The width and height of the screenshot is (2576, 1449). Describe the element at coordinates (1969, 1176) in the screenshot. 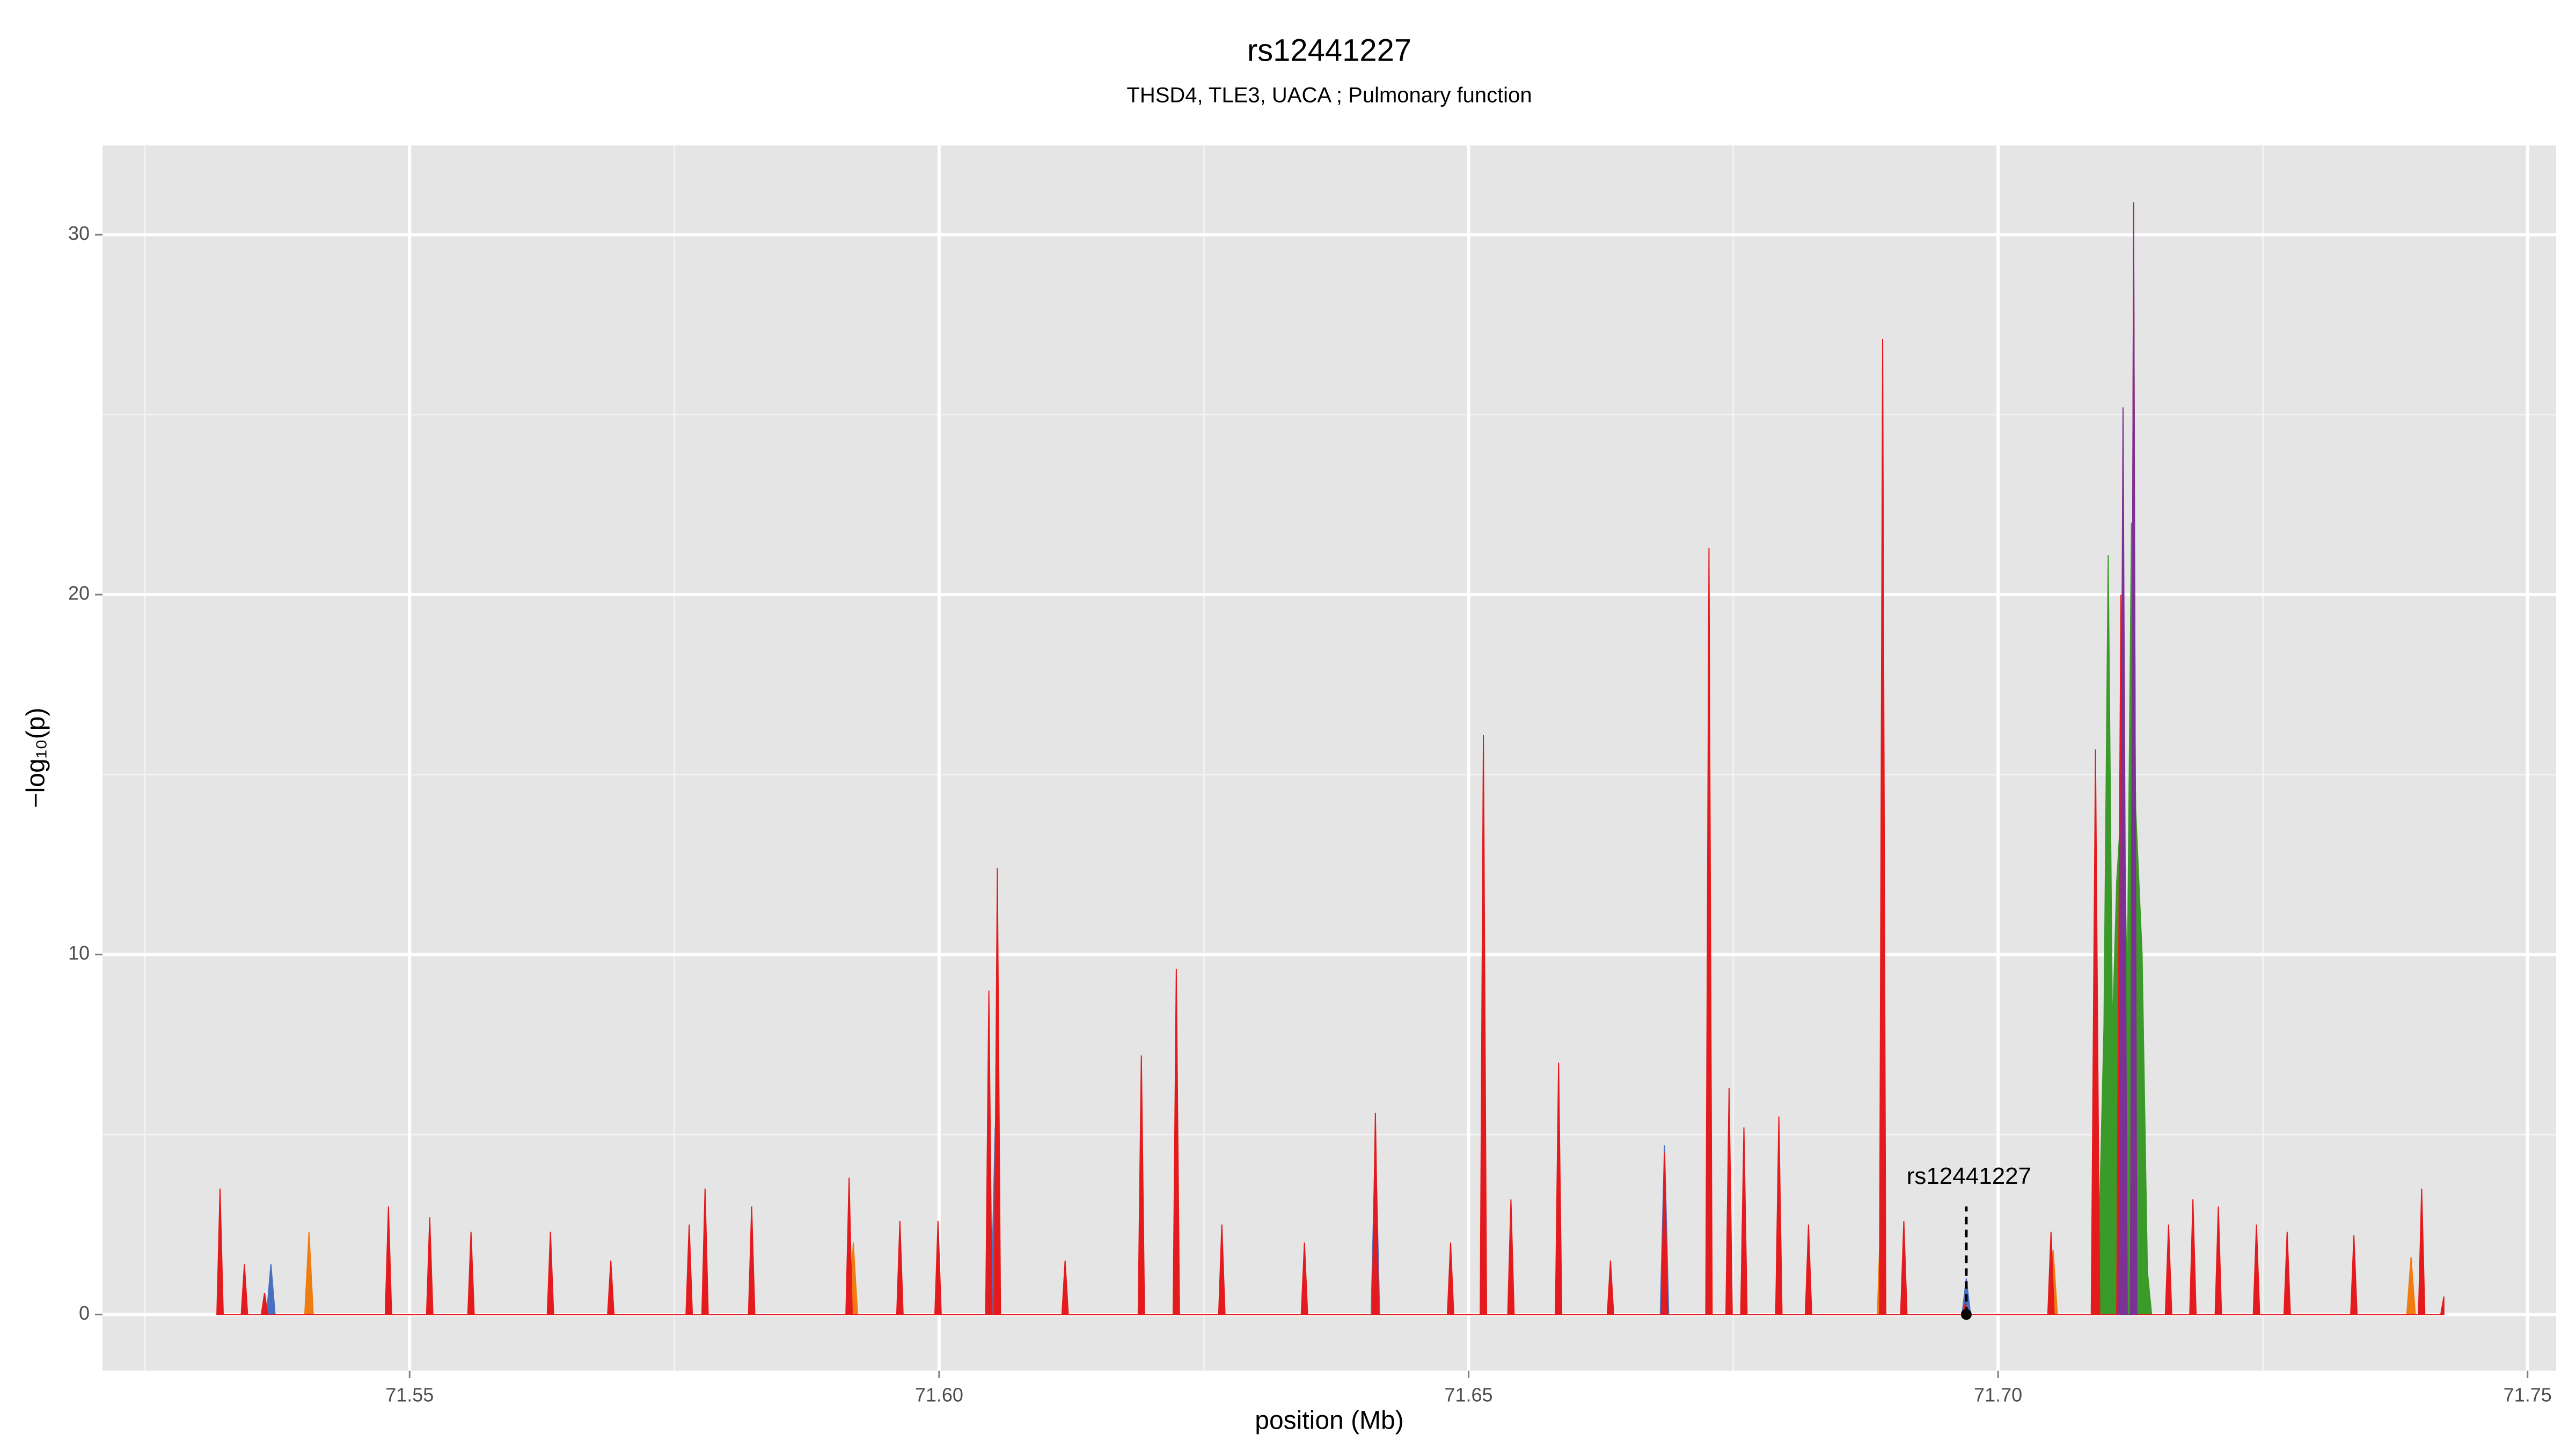

I see `annotation-label: rs12441227` at that location.